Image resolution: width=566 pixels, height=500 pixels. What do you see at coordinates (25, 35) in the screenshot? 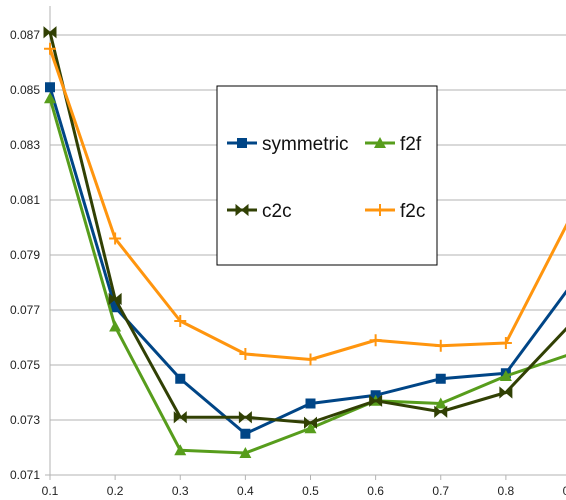
I see `y-tick-label: 0.087` at bounding box center [25, 35].